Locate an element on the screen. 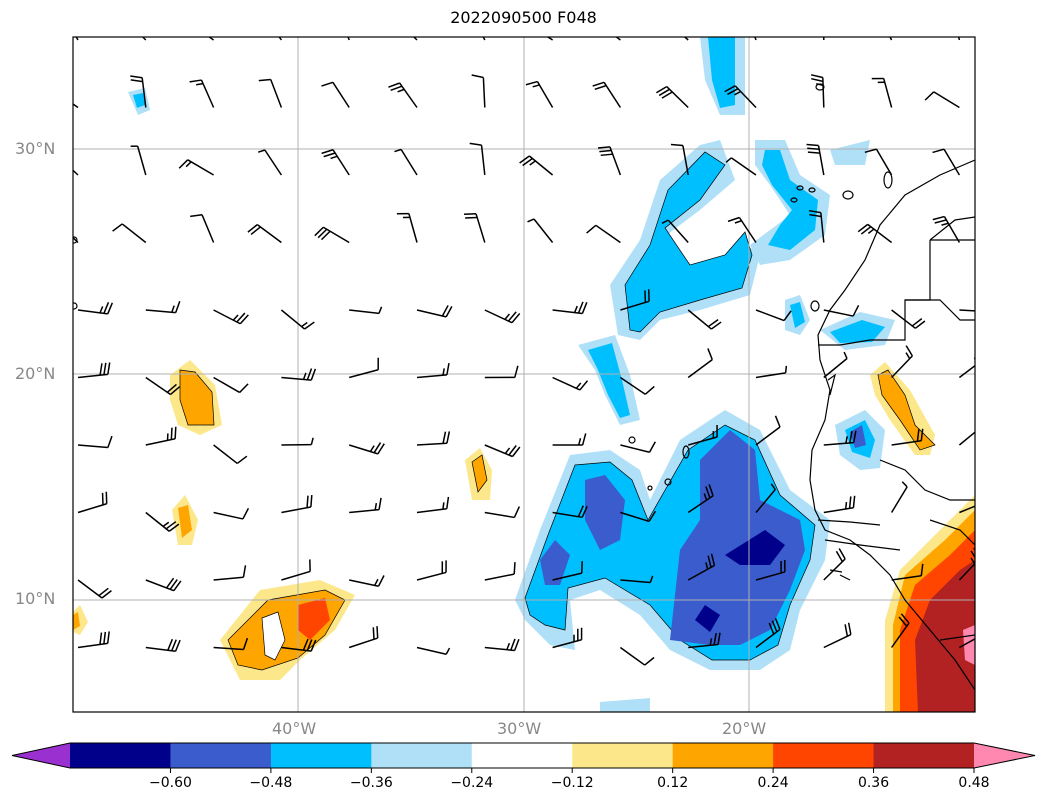 The width and height of the screenshot is (1047, 805). colorbar is located at coordinates (523, 757).